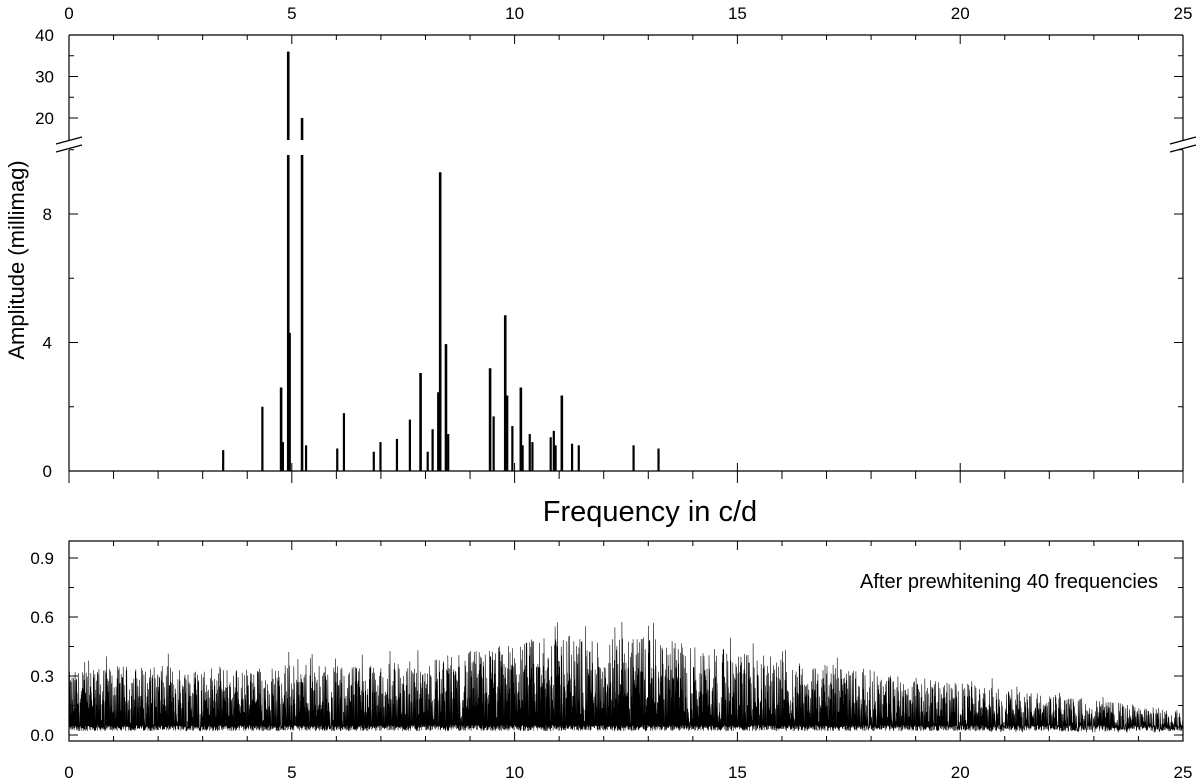 Image resolution: width=1200 pixels, height=783 pixels. What do you see at coordinates (737, 772) in the screenshot?
I see `bottom-x-tick-label: 15` at bounding box center [737, 772].